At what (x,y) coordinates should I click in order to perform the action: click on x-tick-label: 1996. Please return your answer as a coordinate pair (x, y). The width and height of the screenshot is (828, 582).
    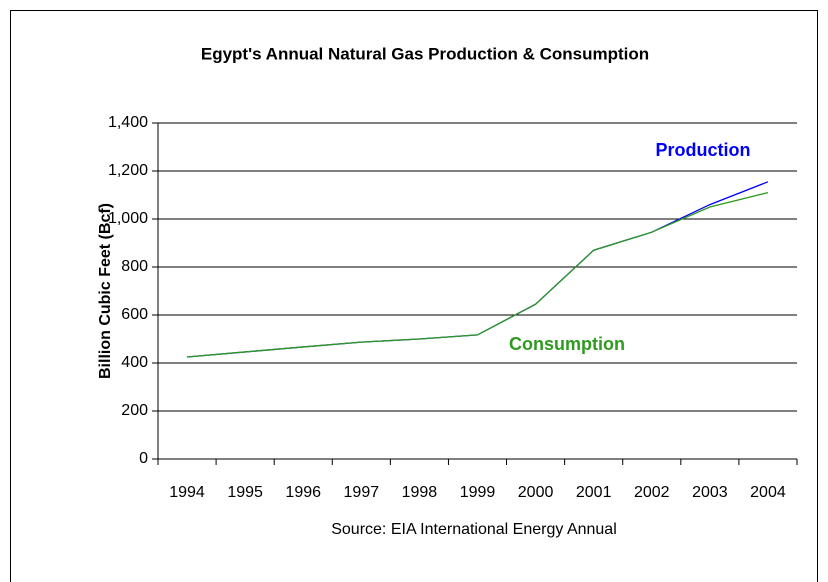
    Looking at the image, I should click on (303, 492).